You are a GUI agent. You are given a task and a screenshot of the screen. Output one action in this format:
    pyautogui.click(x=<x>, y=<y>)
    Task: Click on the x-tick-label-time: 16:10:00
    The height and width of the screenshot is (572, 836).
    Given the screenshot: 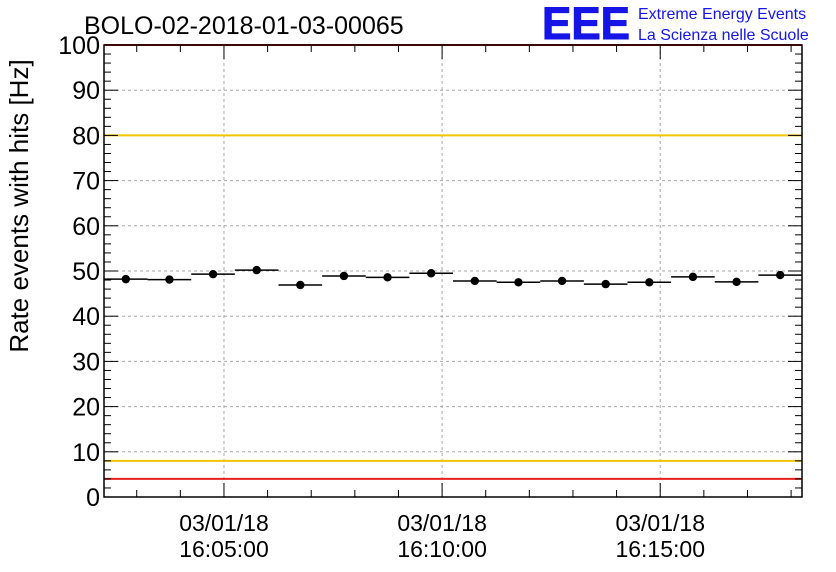 What is the action you would take?
    pyautogui.click(x=442, y=549)
    